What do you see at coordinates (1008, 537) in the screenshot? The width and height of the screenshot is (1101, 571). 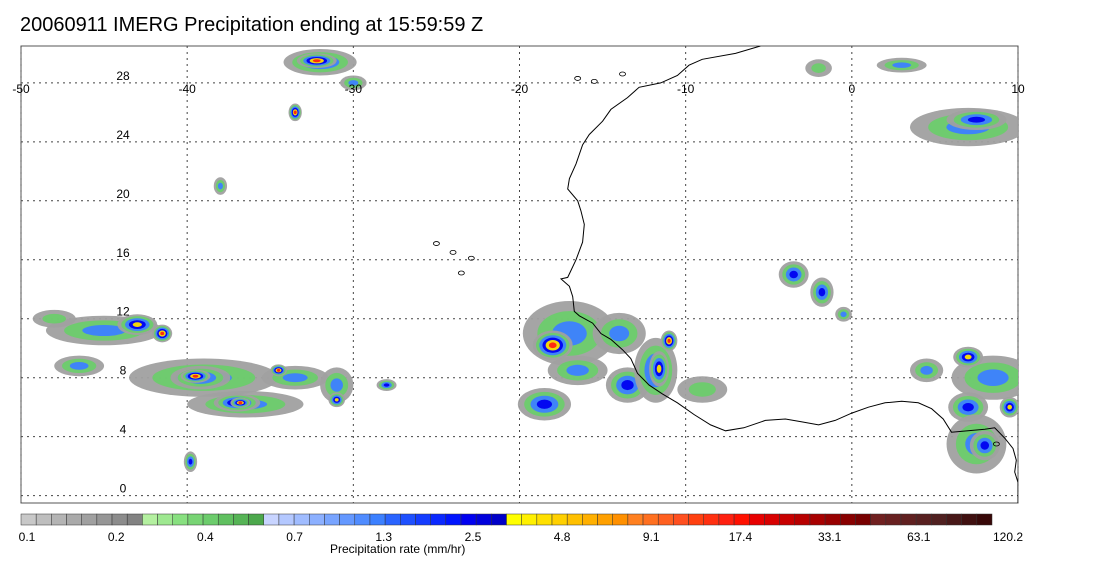 I see `colorbar-tick-label: 120.2` at bounding box center [1008, 537].